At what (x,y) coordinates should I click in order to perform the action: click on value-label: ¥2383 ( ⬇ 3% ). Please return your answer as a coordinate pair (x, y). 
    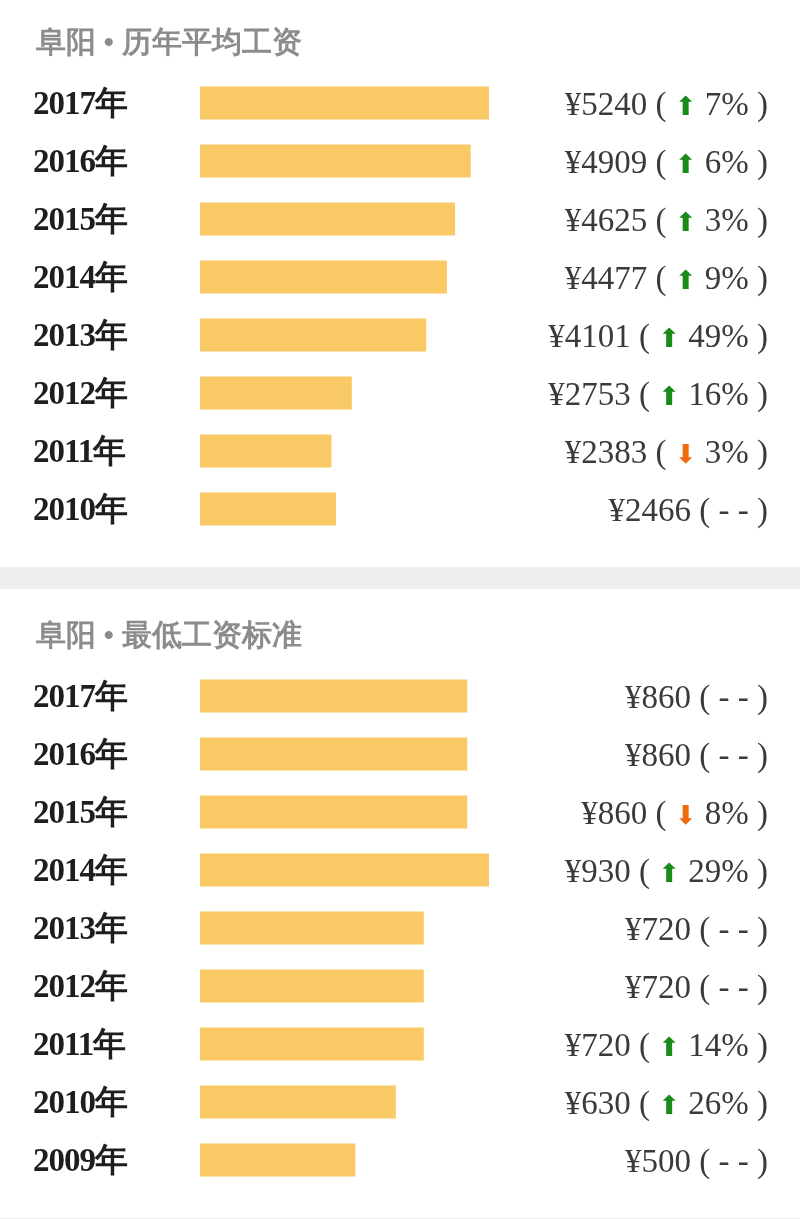
    Looking at the image, I should click on (666, 452).